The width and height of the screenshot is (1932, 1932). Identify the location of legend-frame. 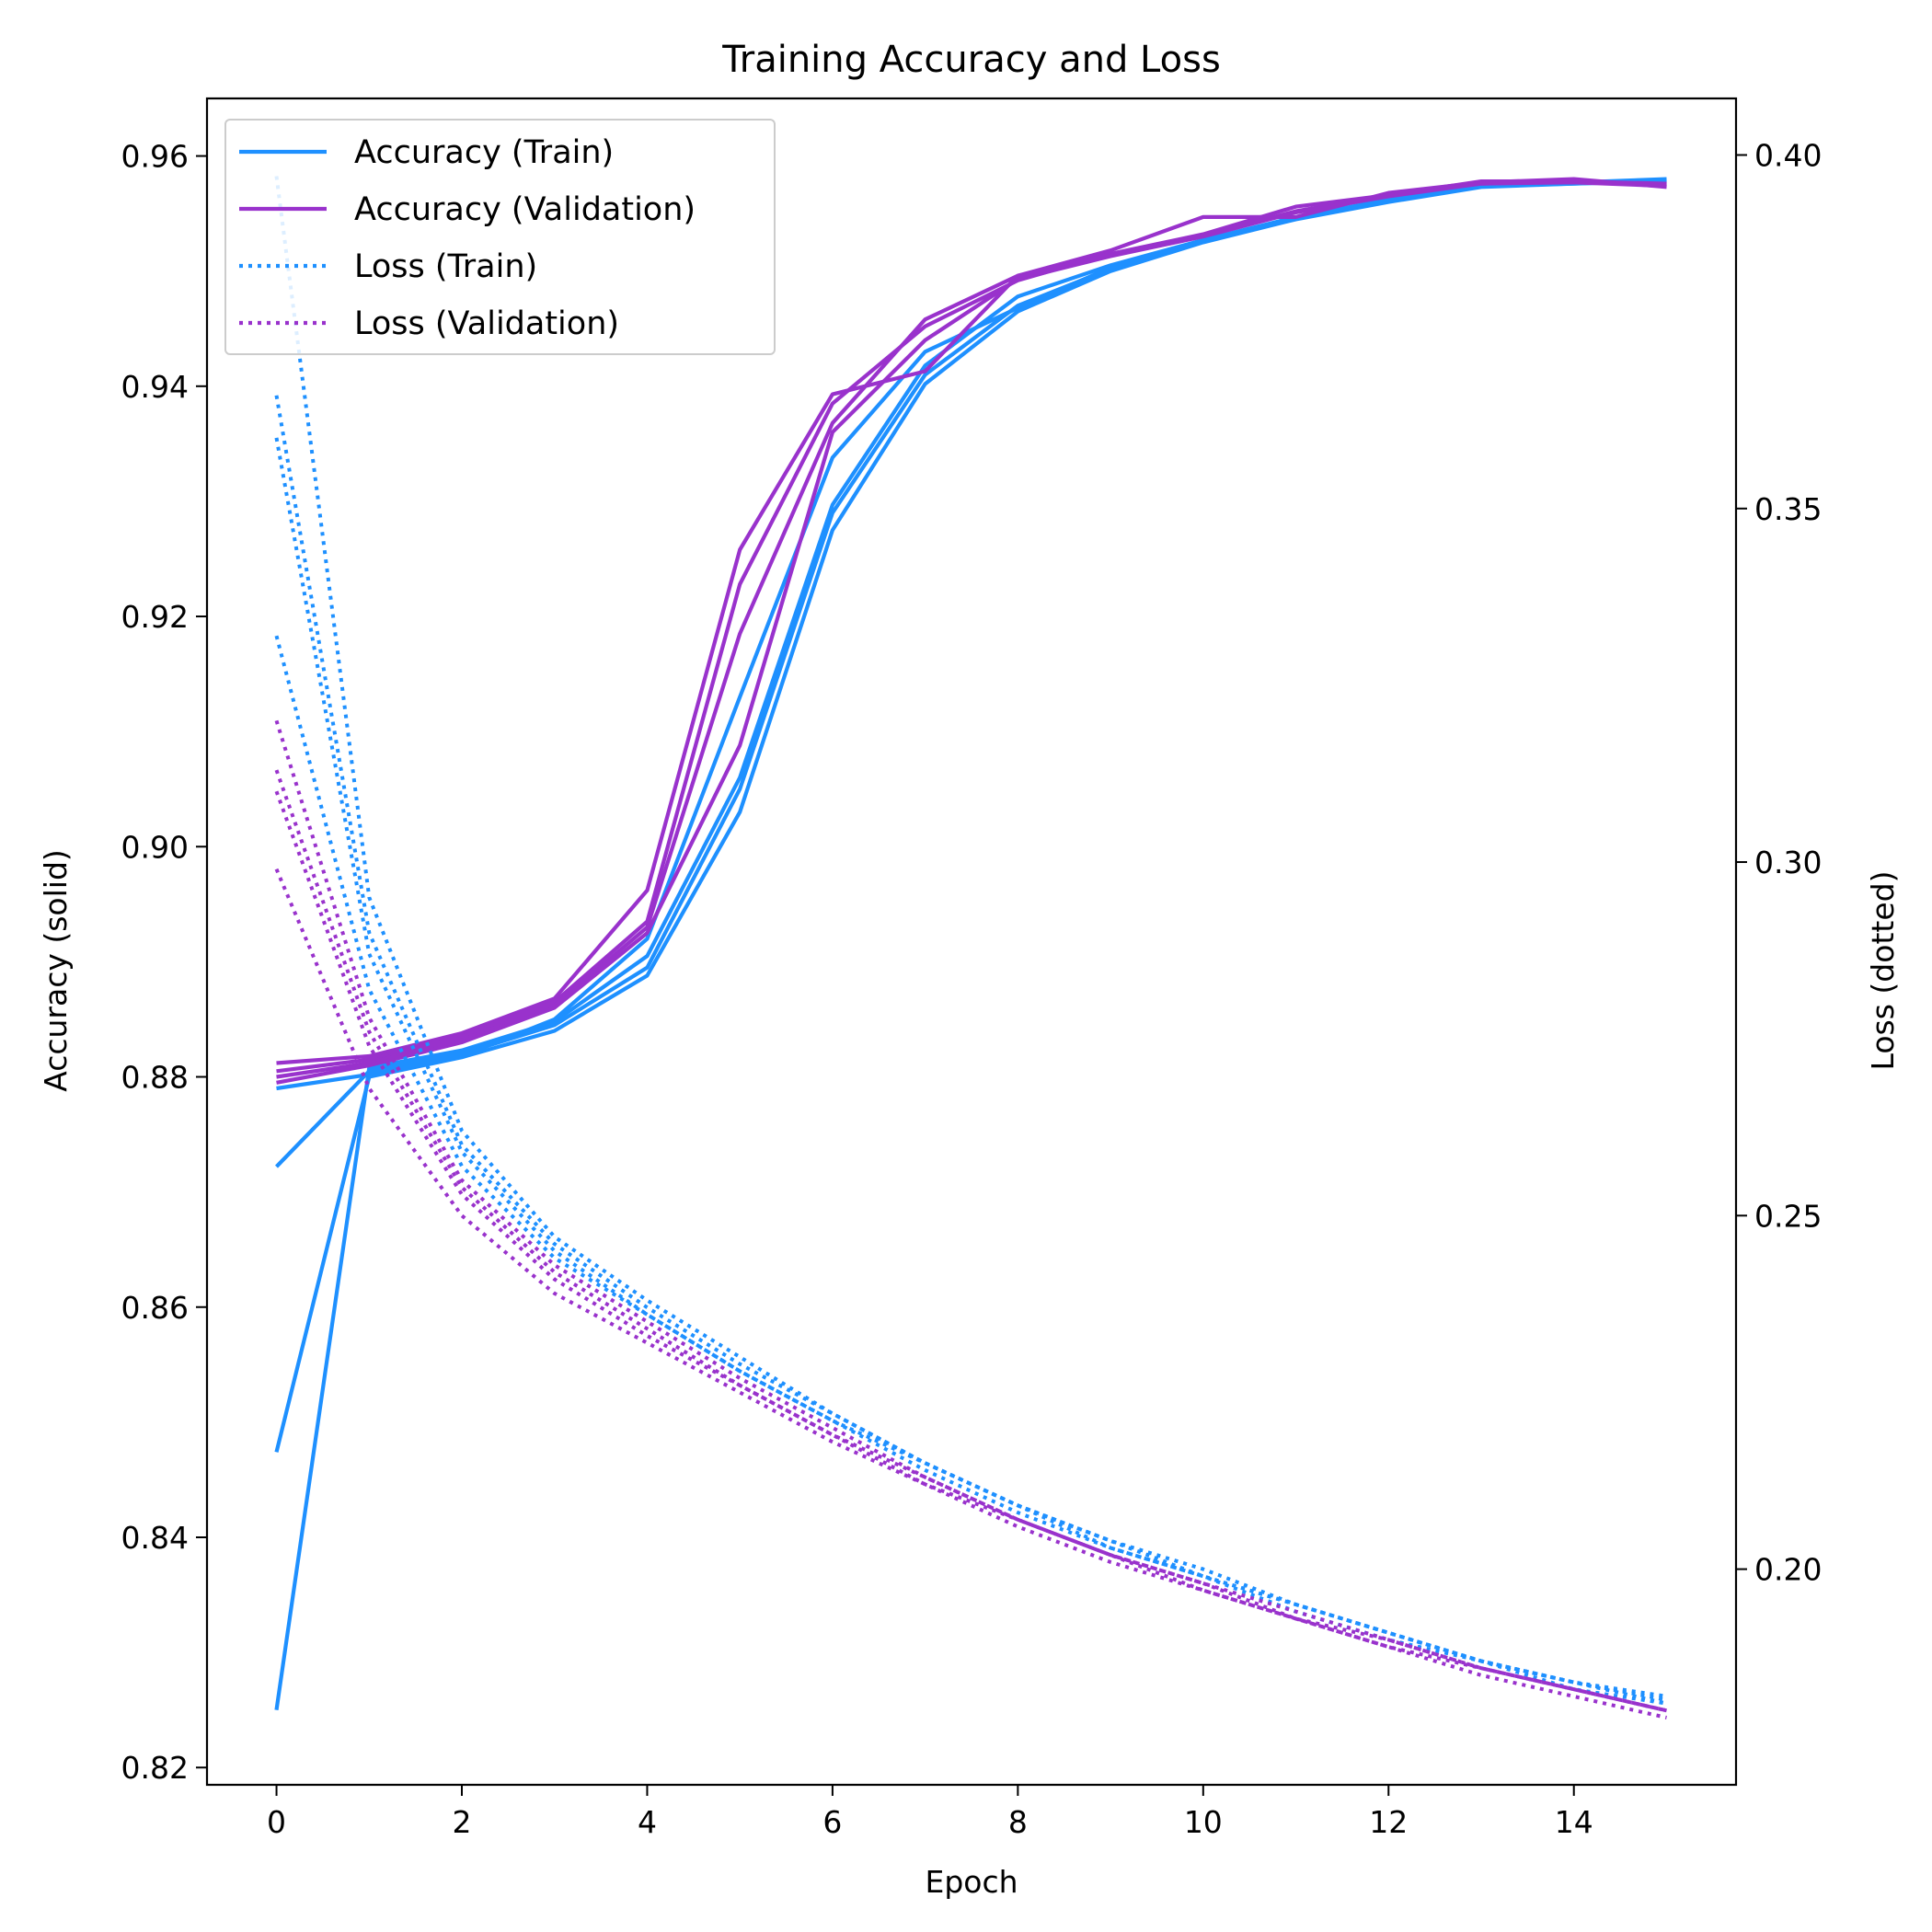
(500, 237).